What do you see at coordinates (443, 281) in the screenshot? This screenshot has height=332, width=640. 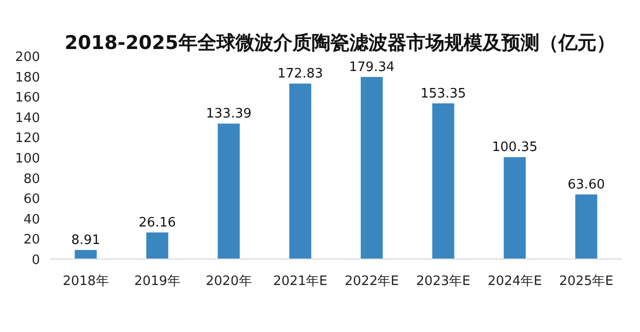 I see `xtick: 2023年E` at bounding box center [443, 281].